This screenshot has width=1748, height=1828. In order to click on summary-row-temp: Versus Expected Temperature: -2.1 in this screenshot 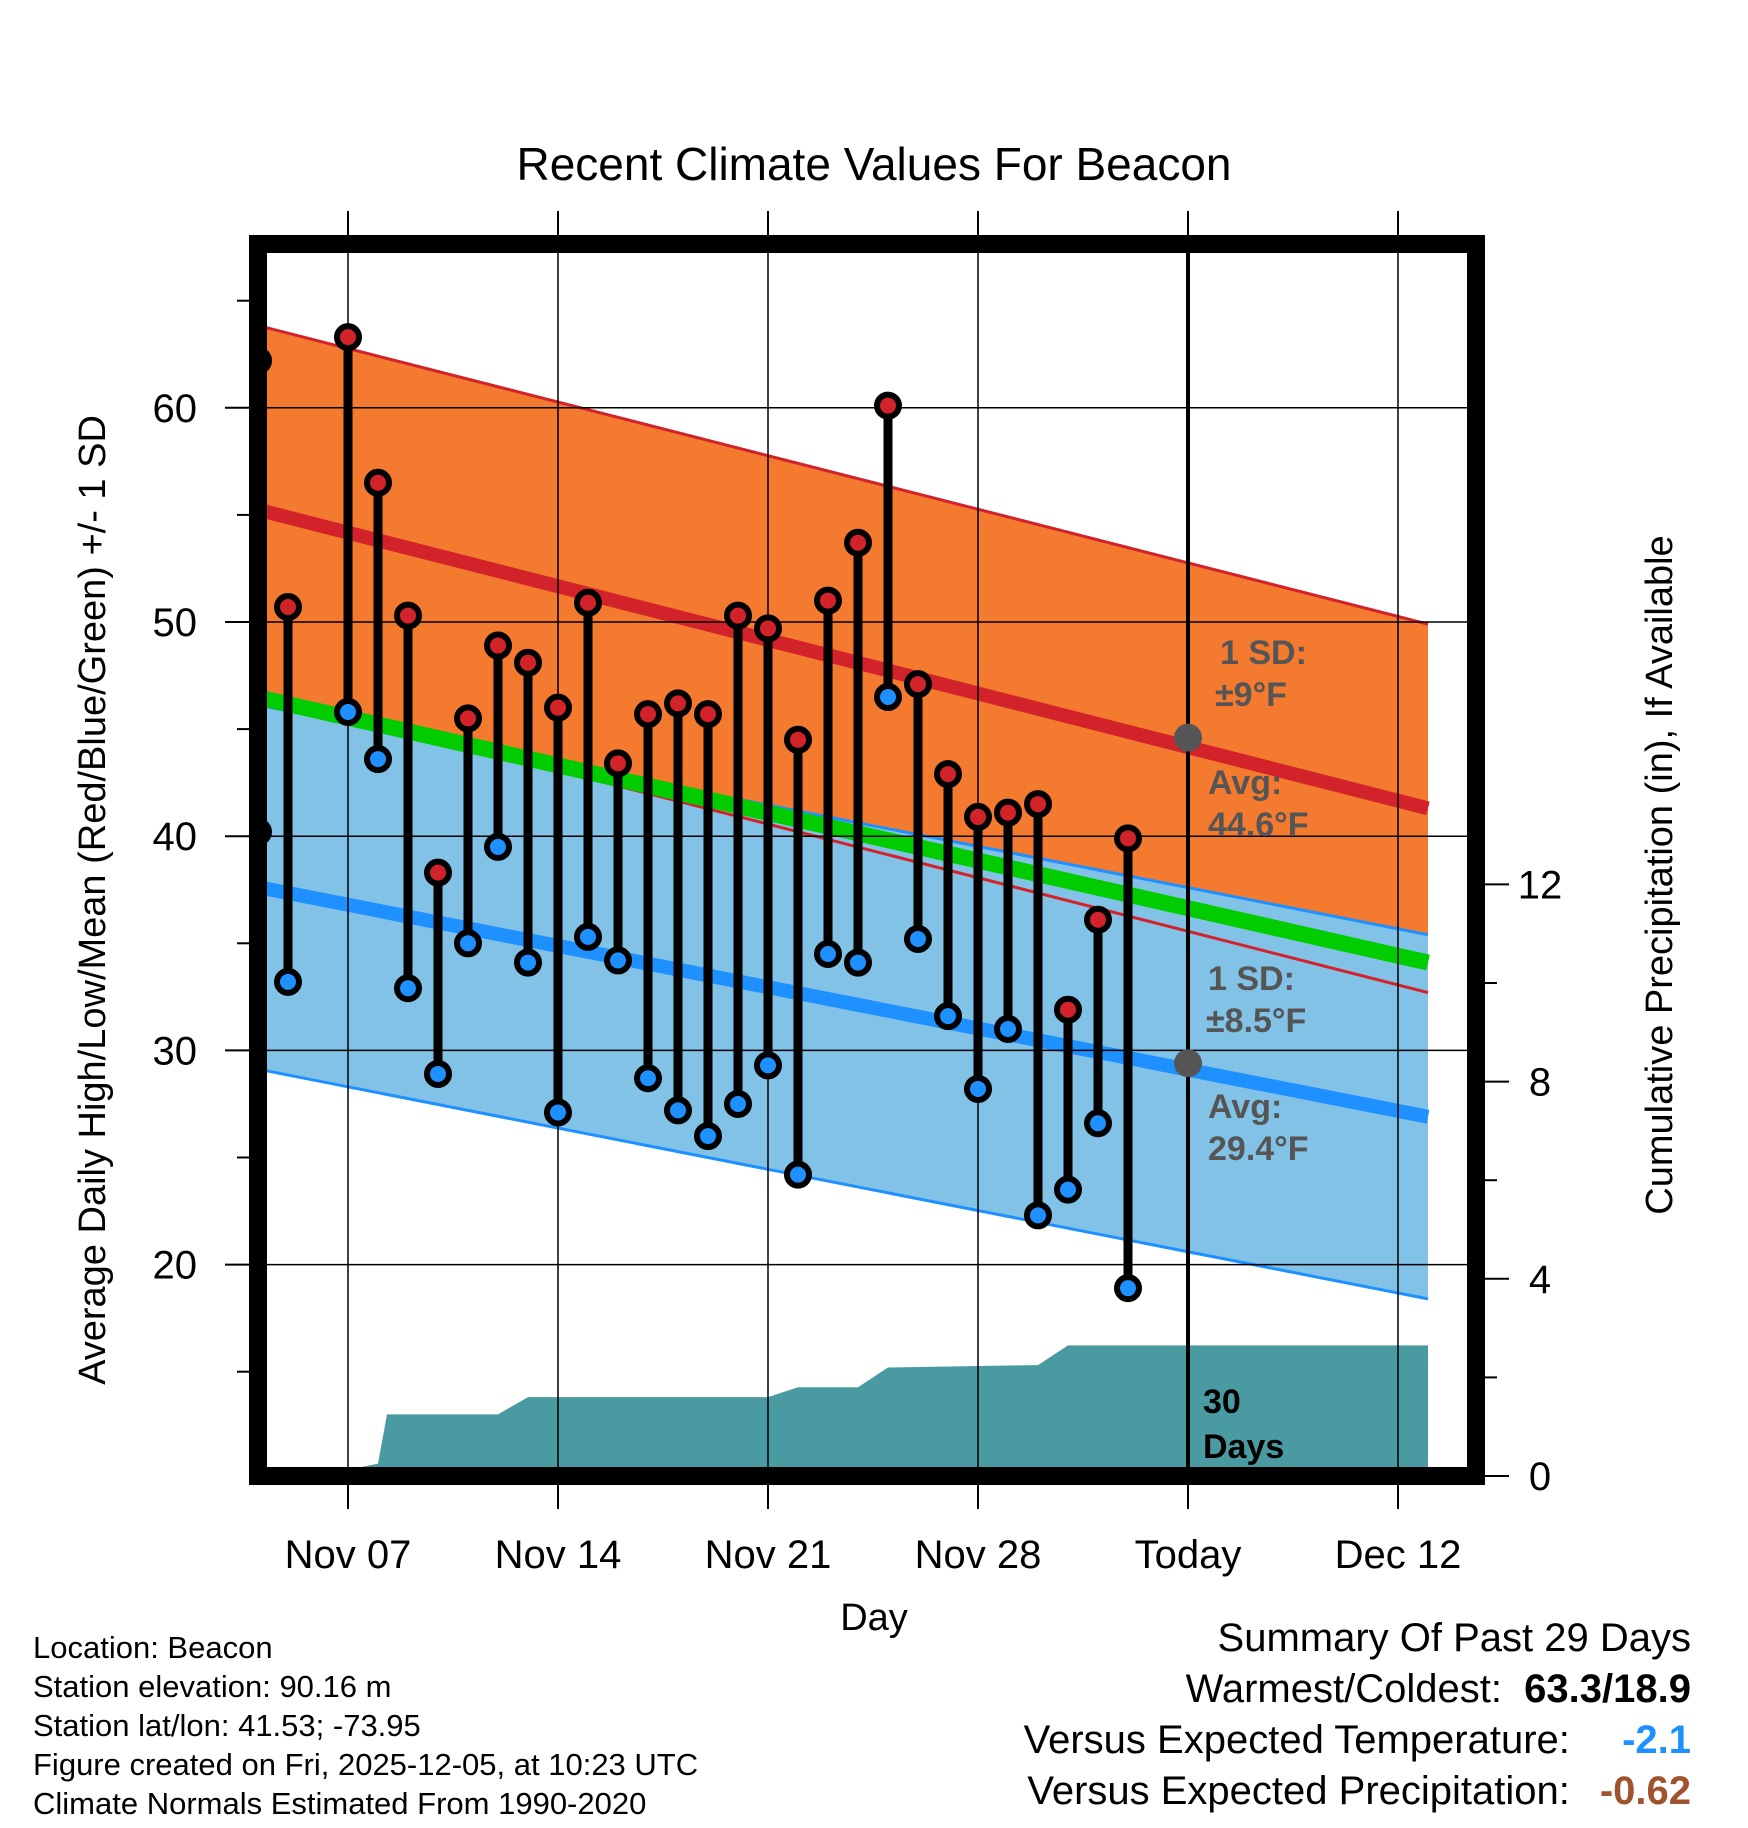, I will do `click(1357, 1740)`.